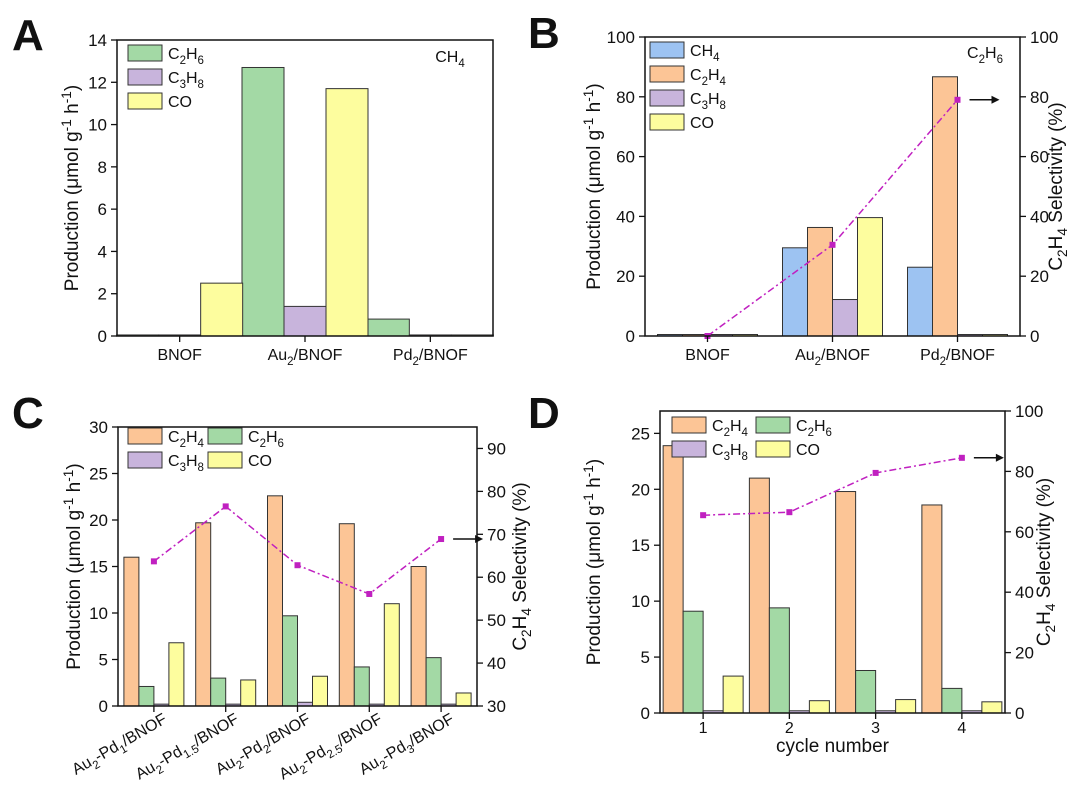  Describe the element at coordinates (544, 413) in the screenshot. I see `panel-letter: D` at that location.